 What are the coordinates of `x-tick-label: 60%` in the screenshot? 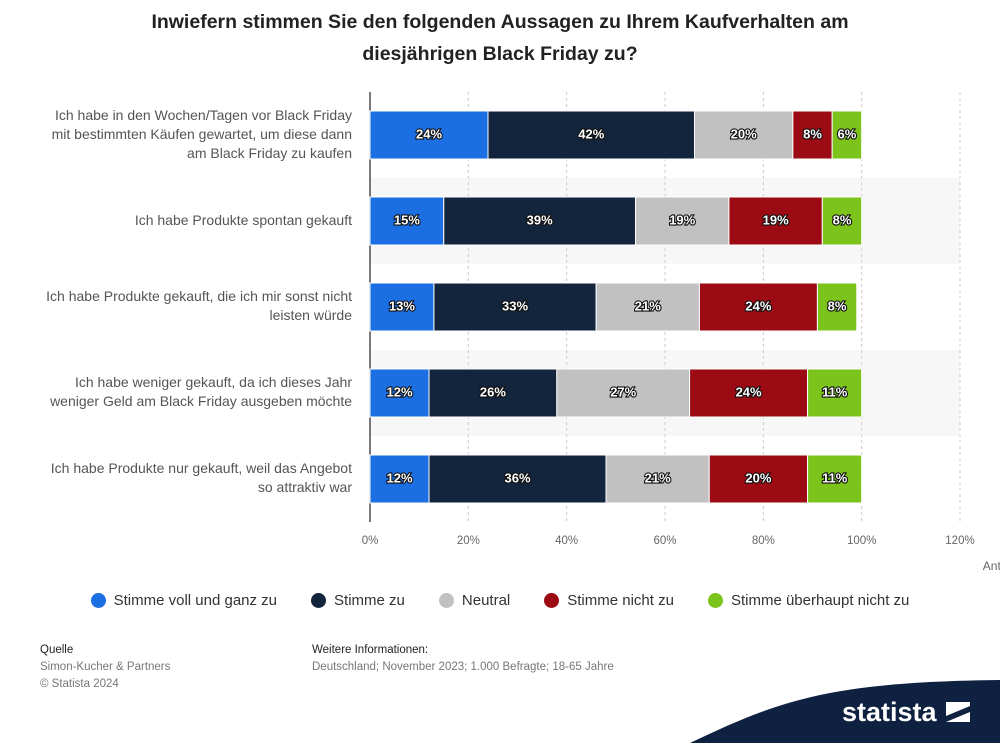 It's located at (664, 541).